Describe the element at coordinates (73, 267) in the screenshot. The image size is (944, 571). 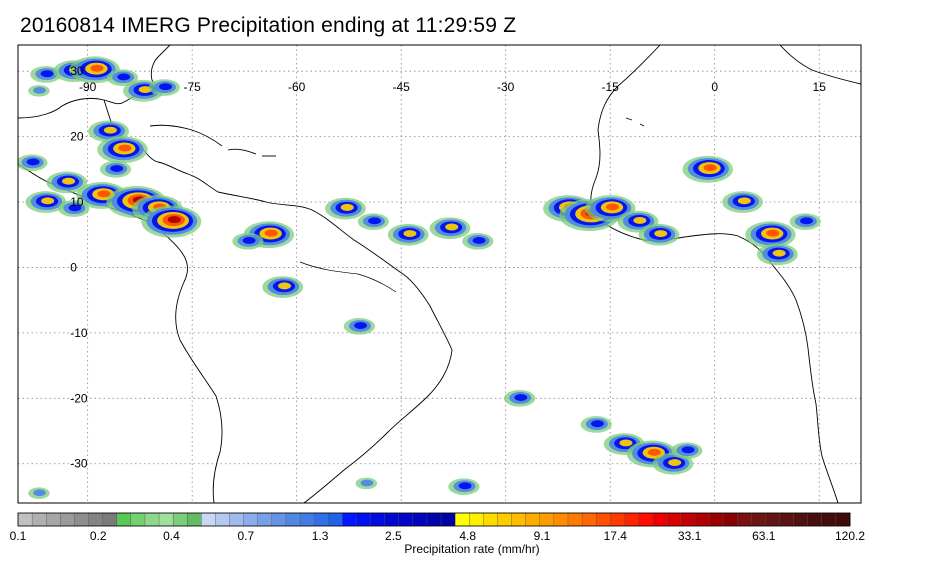
I see `lat-label-3: 0` at that location.